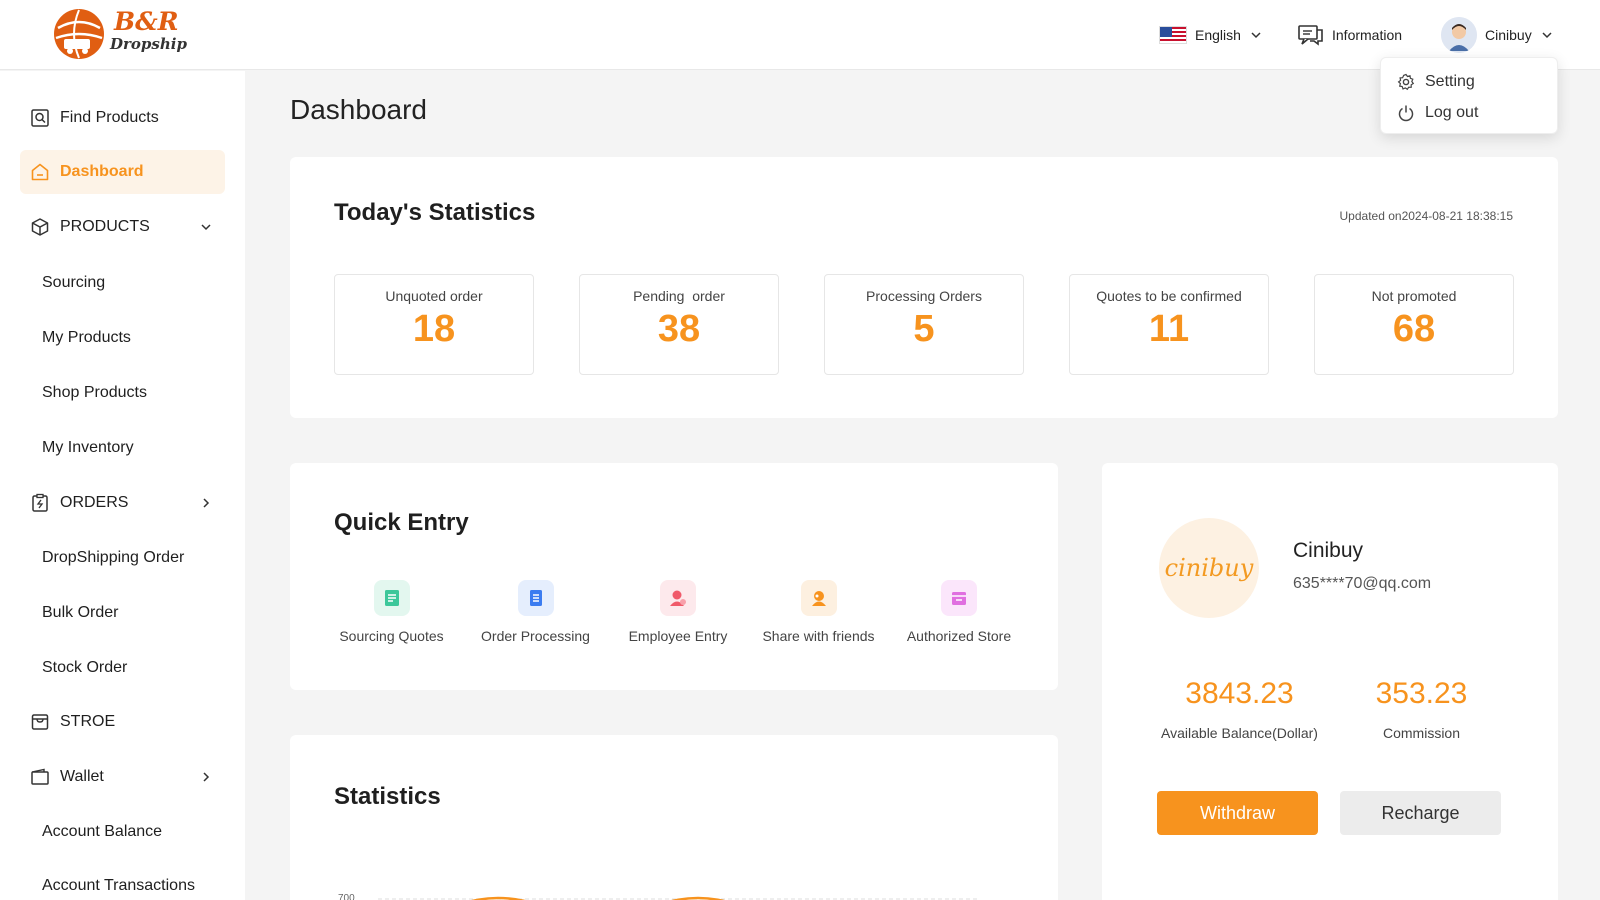 Image resolution: width=1600 pixels, height=900 pixels. Describe the element at coordinates (391, 612) in the screenshot. I see `quick-entry-sourcing-quotes: Sourcing Quotes` at that location.